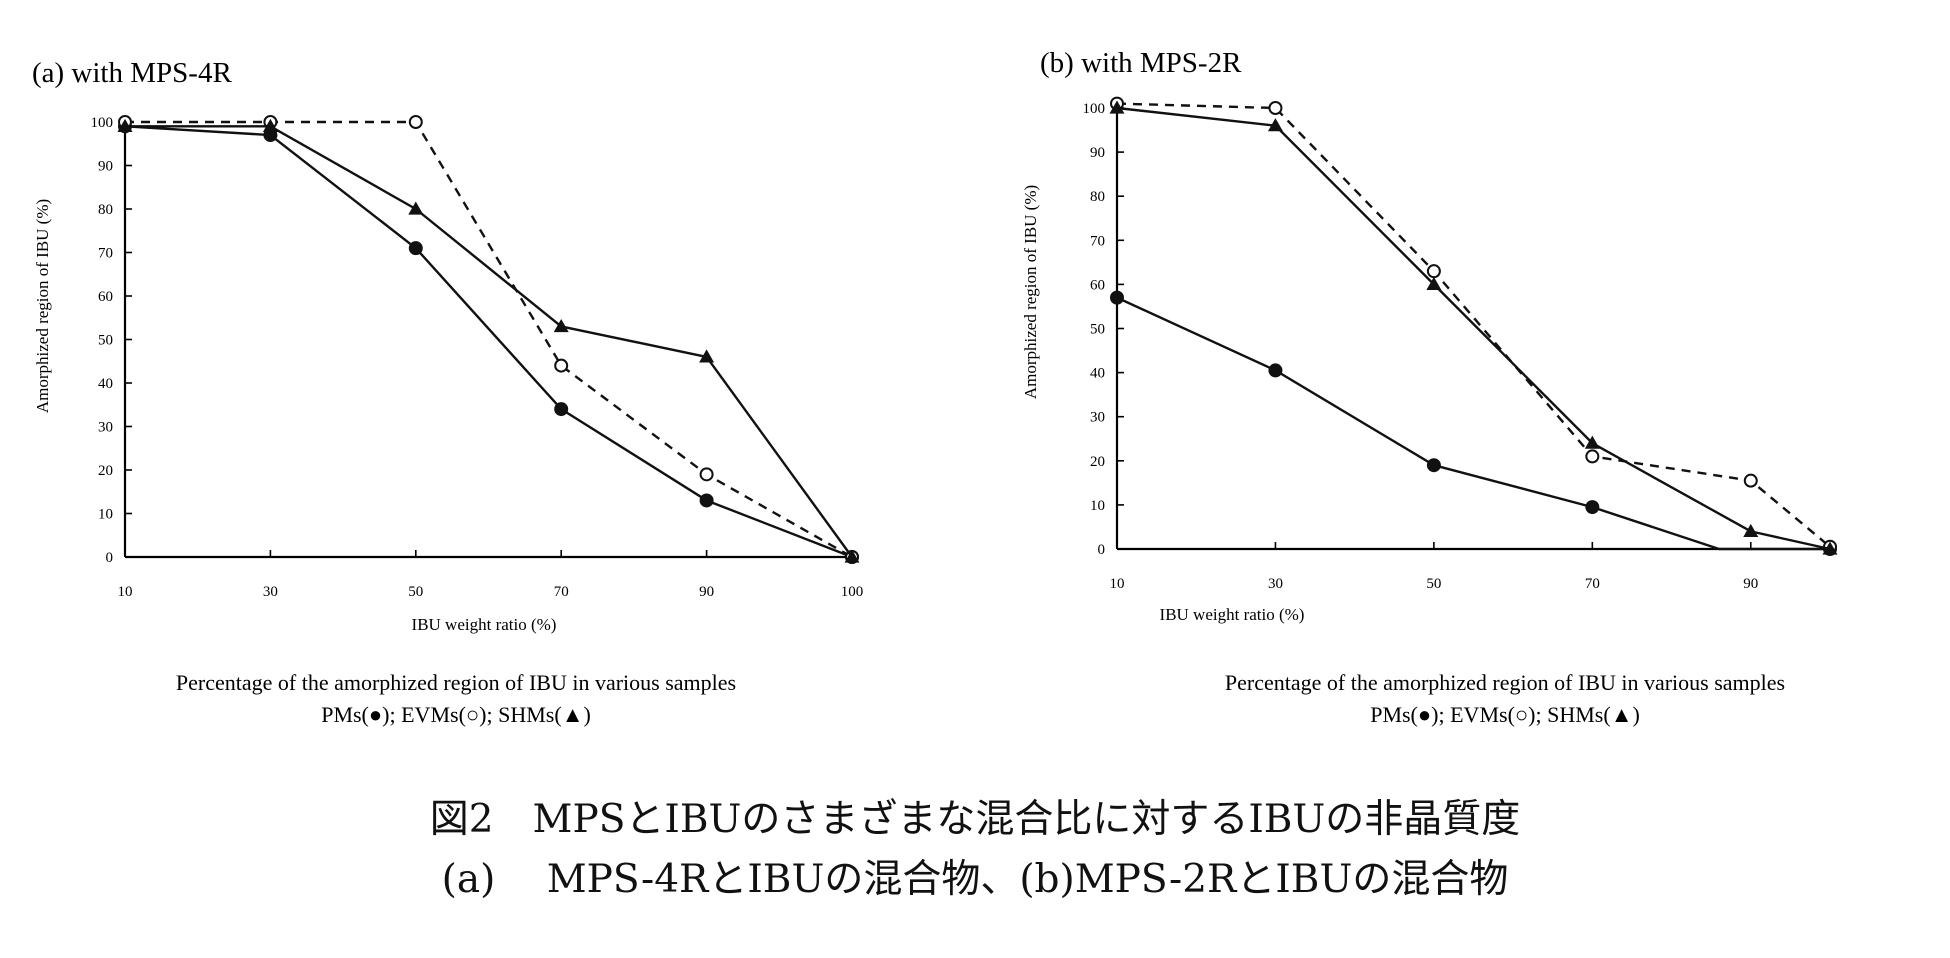  I want to click on legend-caption-b: PMs(●); EVMs(○); SHMs(▲), so click(1505, 714).